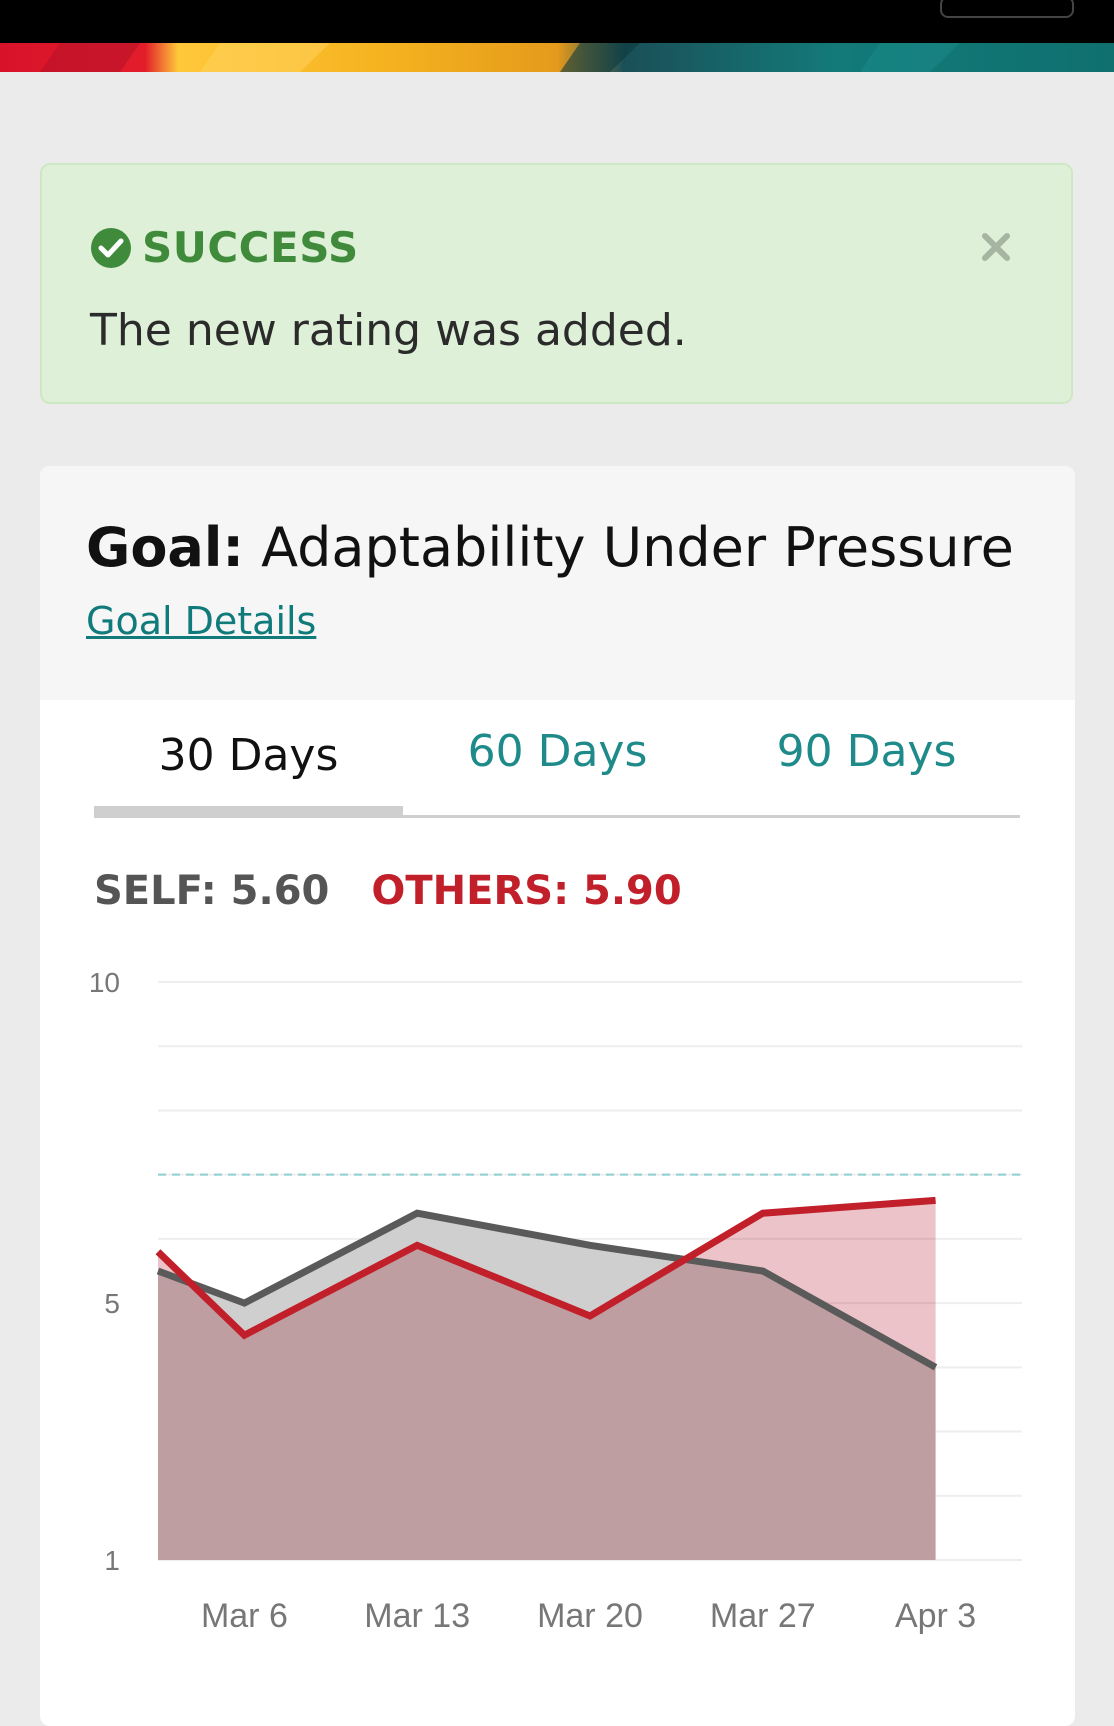  I want to click on y-tick-label: 10, so click(104, 982).